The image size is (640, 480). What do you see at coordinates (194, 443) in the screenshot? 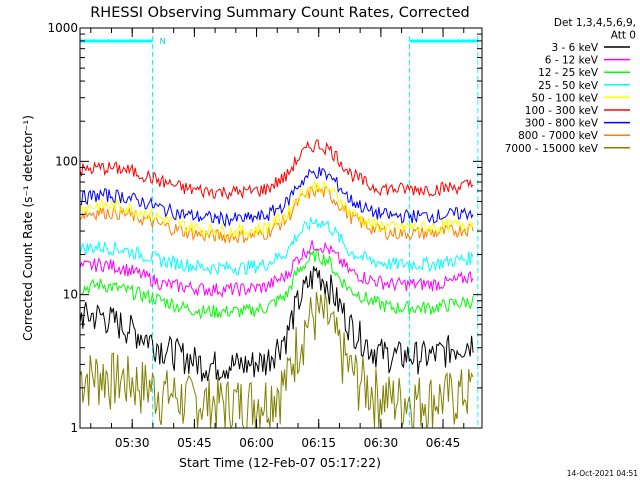
I see `x-tick-label: 05:45` at bounding box center [194, 443].